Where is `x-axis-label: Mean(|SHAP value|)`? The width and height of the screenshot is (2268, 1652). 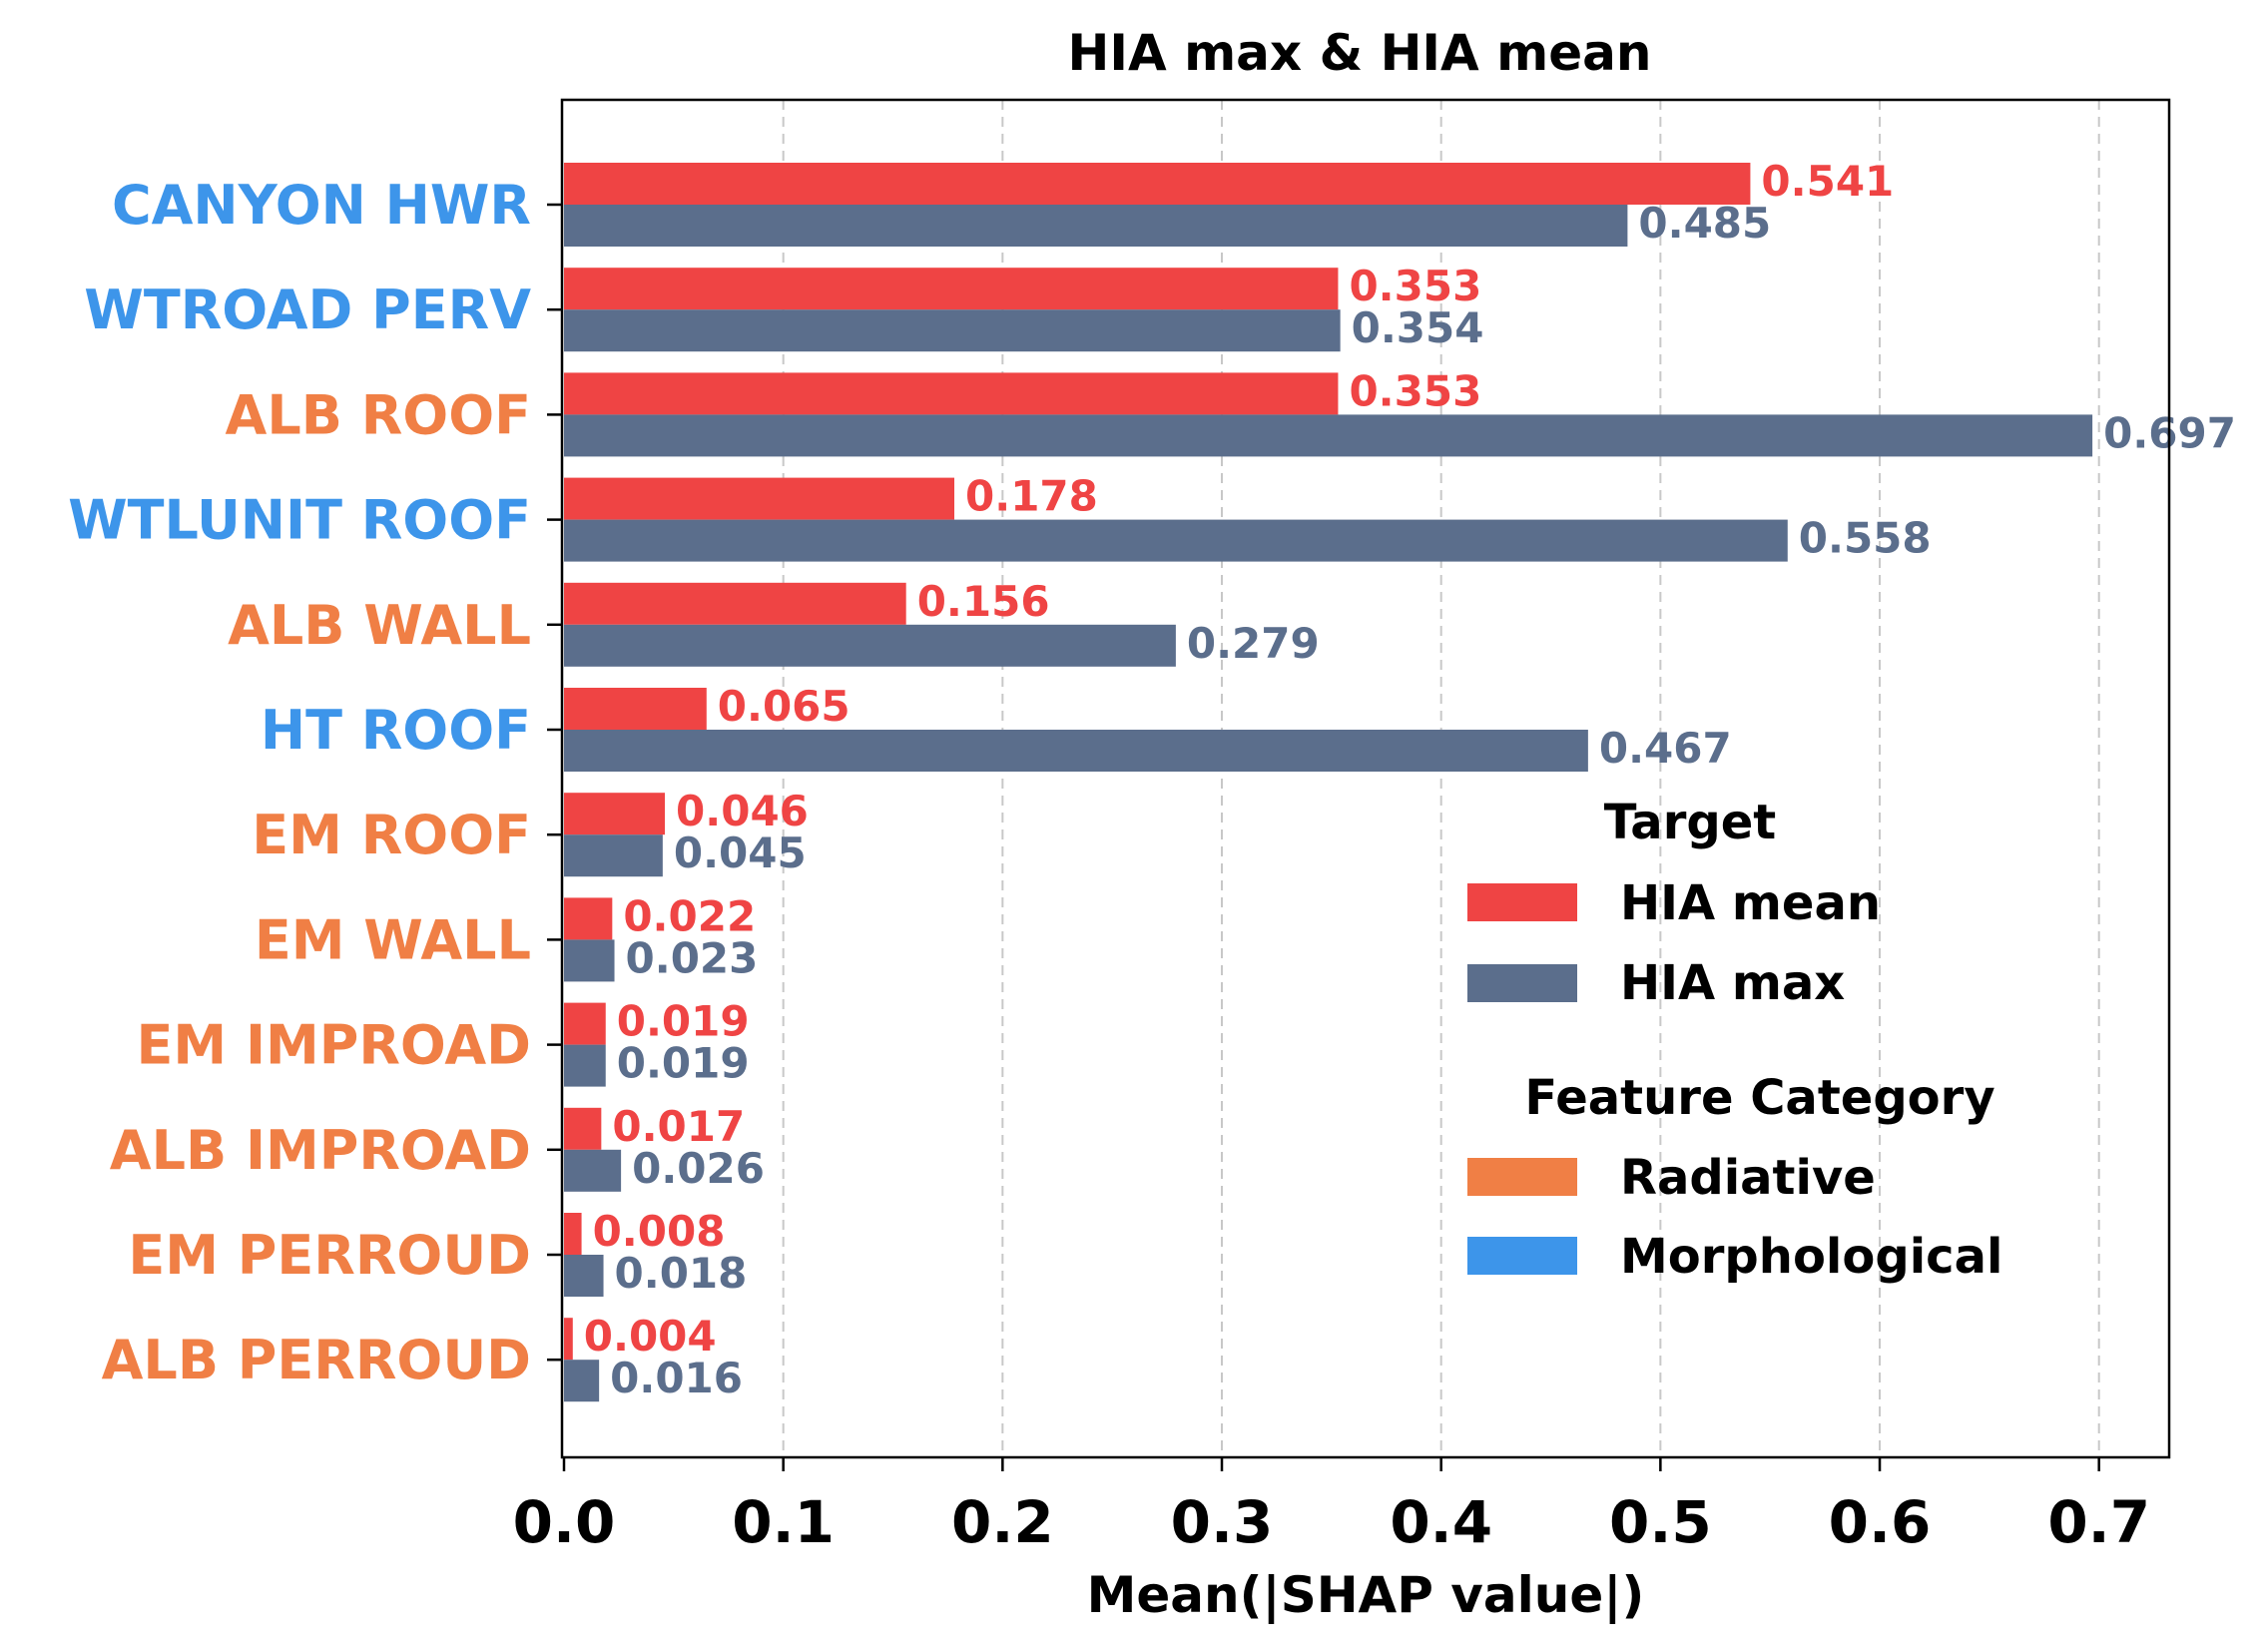 x-axis-label: Mean(|SHAP value|) is located at coordinates (1366, 1595).